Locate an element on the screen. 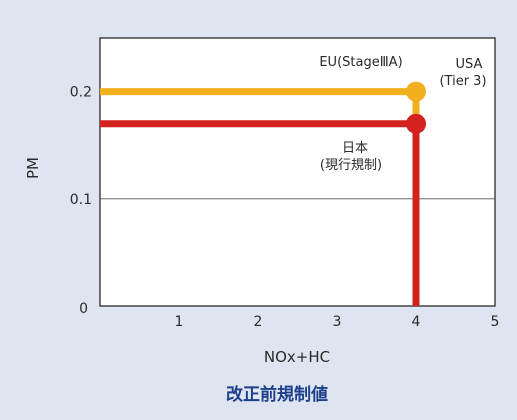  y-tick-label: 0.1 is located at coordinates (81, 200).